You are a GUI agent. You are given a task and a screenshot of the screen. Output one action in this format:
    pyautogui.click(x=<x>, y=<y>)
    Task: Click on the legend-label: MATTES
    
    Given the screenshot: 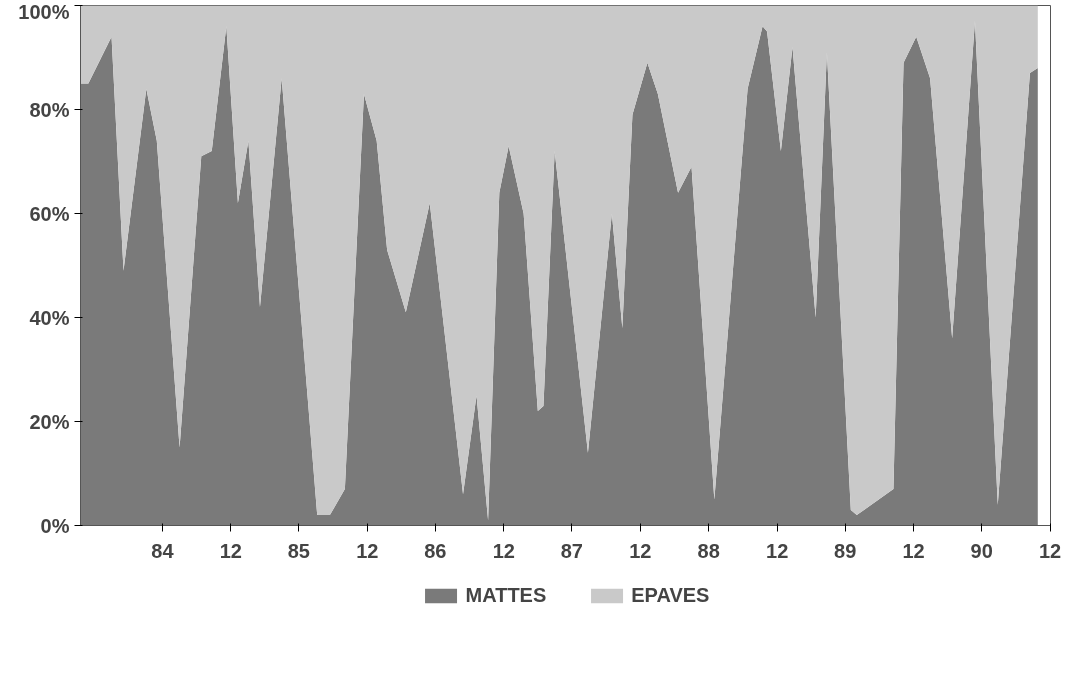 What is the action you would take?
    pyautogui.click(x=506, y=595)
    